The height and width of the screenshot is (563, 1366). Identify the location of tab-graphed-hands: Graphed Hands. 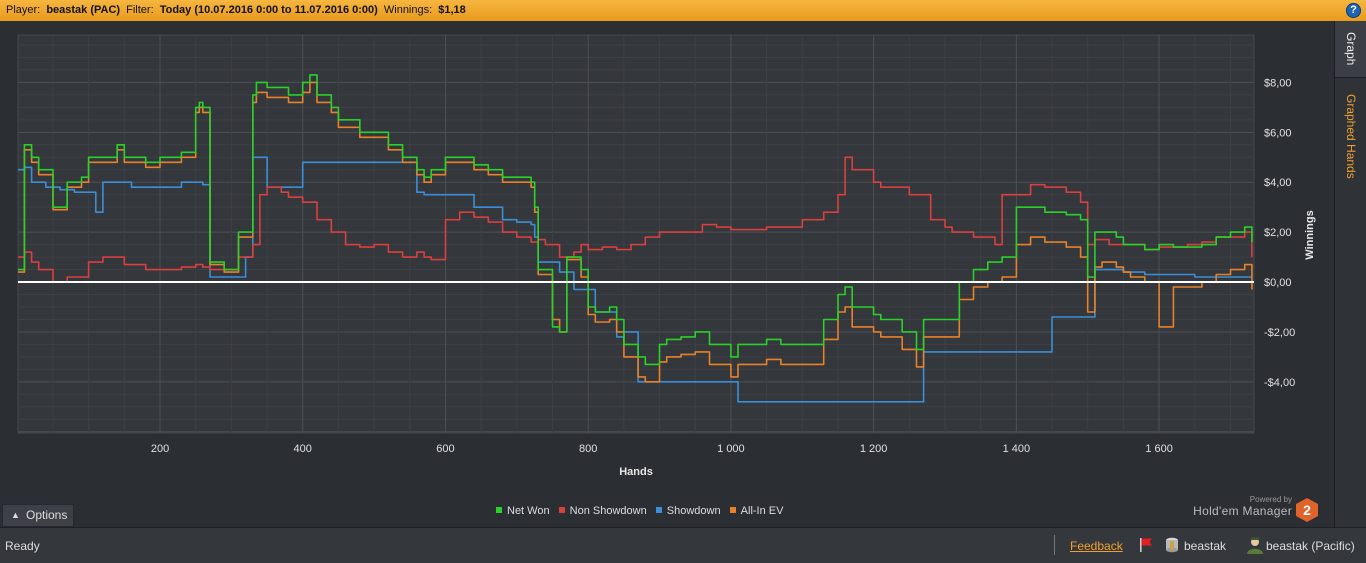
(1350, 136).